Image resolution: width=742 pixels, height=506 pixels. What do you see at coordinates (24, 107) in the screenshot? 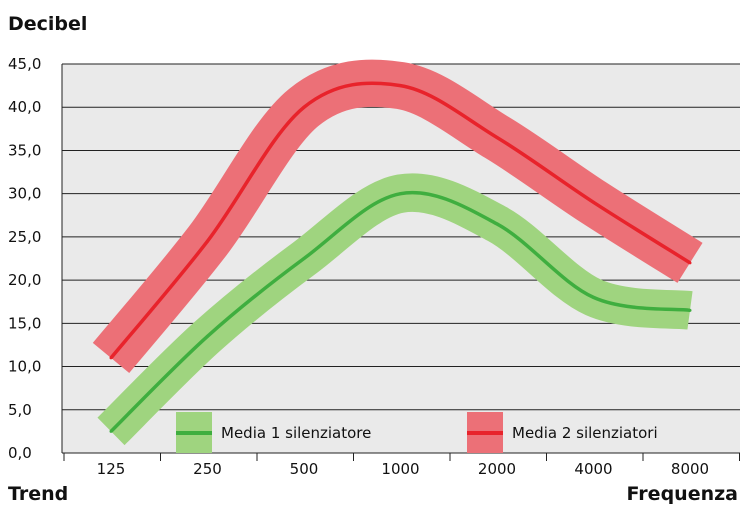
I see `y-tick-label: 40,0` at bounding box center [24, 107].